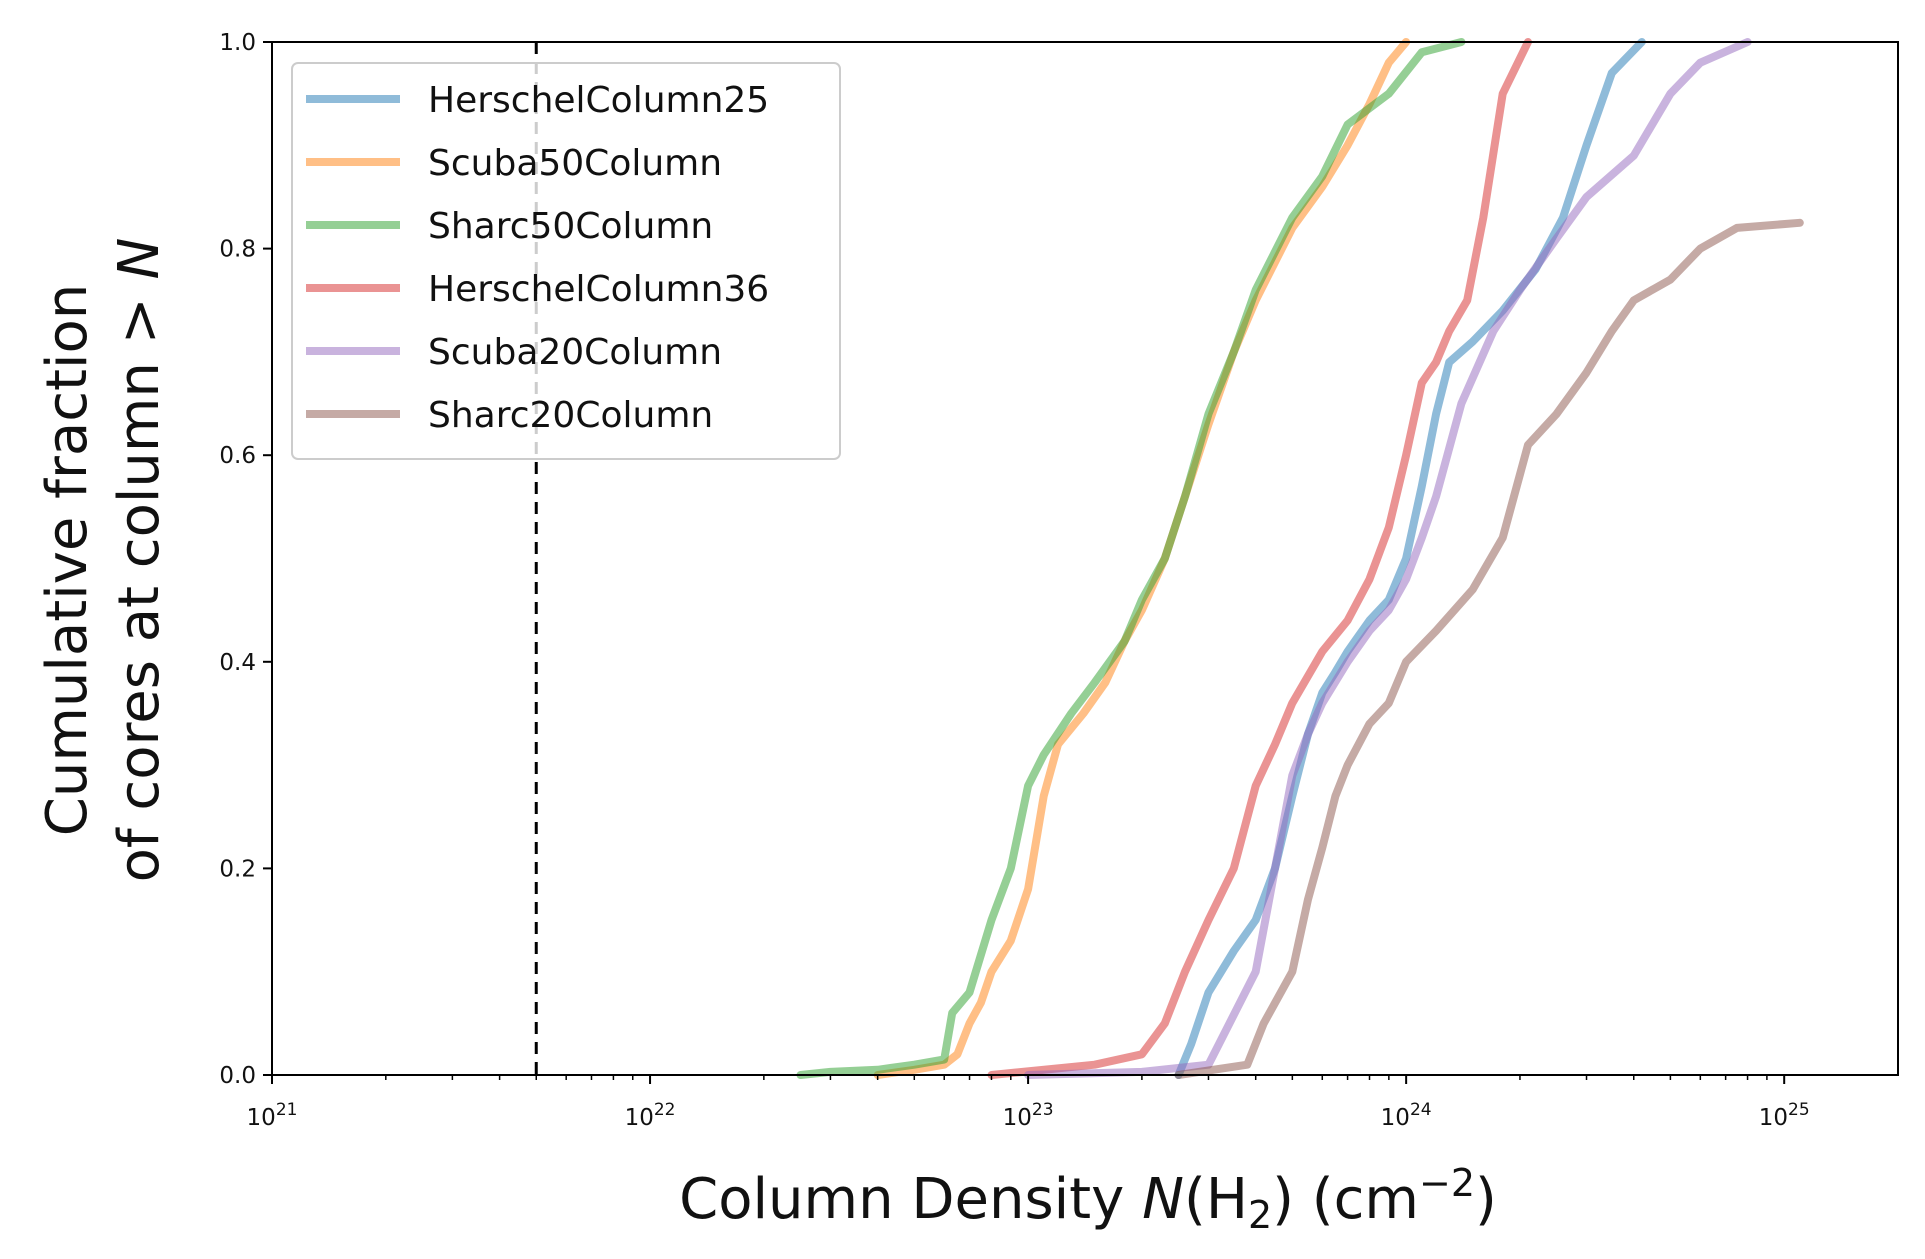 The height and width of the screenshot is (1259, 1925). What do you see at coordinates (237, 250) in the screenshot?
I see `y-tick-label: 0.8` at bounding box center [237, 250].